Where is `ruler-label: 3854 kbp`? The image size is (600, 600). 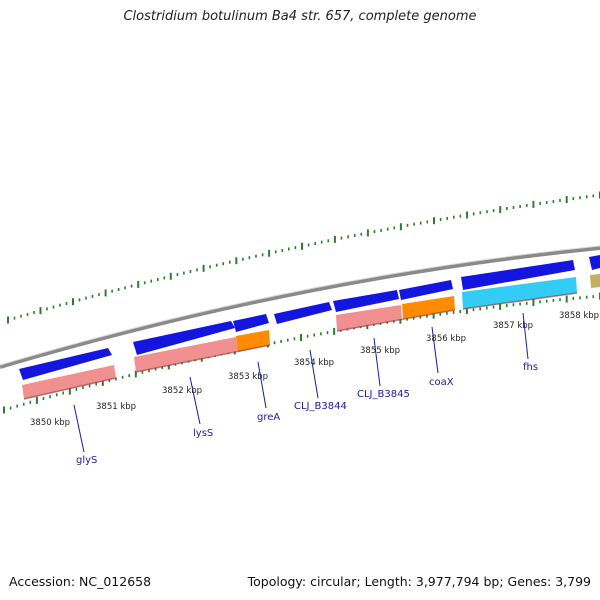 ruler-label: 3854 kbp is located at coordinates (314, 363).